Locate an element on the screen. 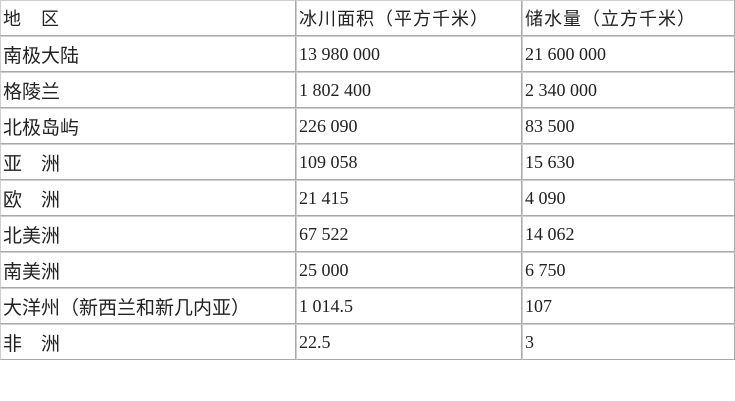 This screenshot has height=401, width=735. table-row: 格陵兰 1 802 400 2 340 000 is located at coordinates (367, 90).